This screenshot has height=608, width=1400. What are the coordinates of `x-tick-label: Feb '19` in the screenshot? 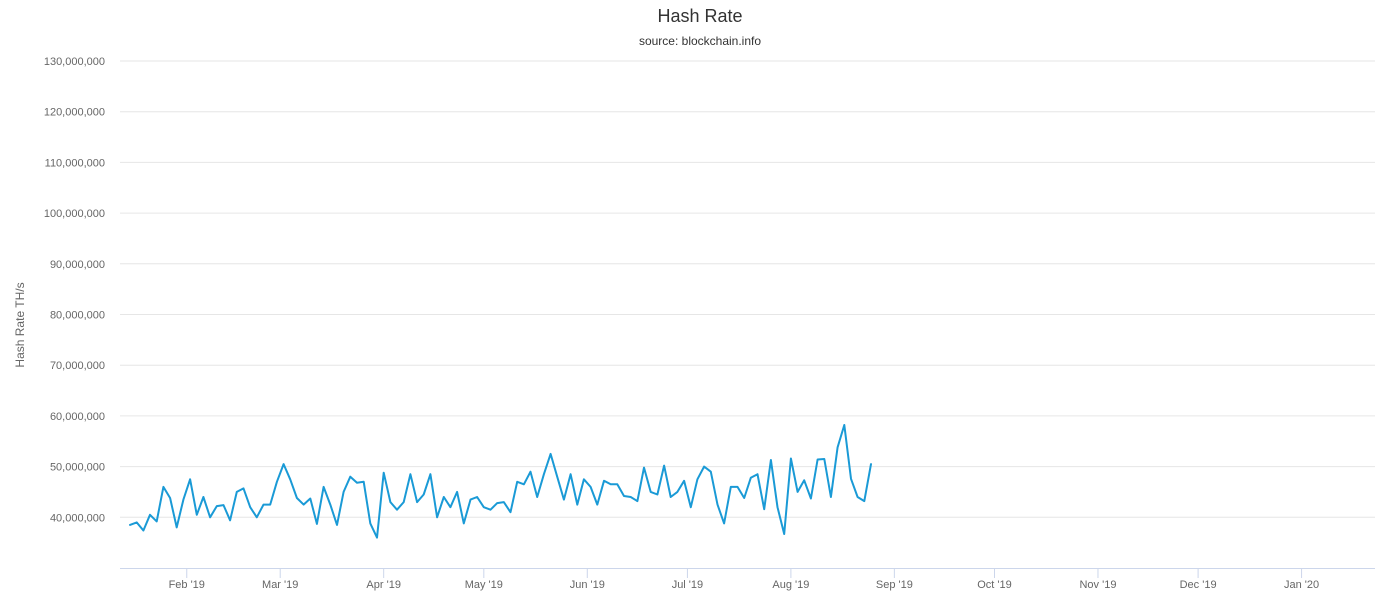 It's located at (187, 585).